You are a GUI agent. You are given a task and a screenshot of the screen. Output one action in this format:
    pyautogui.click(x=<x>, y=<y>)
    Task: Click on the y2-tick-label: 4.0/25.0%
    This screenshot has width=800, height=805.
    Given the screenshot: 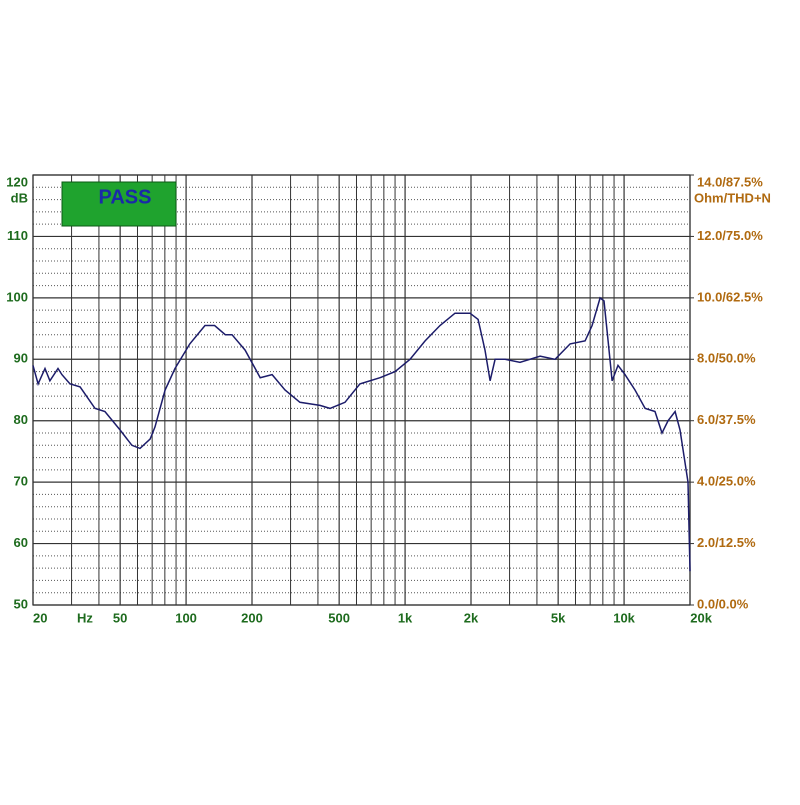 What is the action you would take?
    pyautogui.click(x=726, y=481)
    